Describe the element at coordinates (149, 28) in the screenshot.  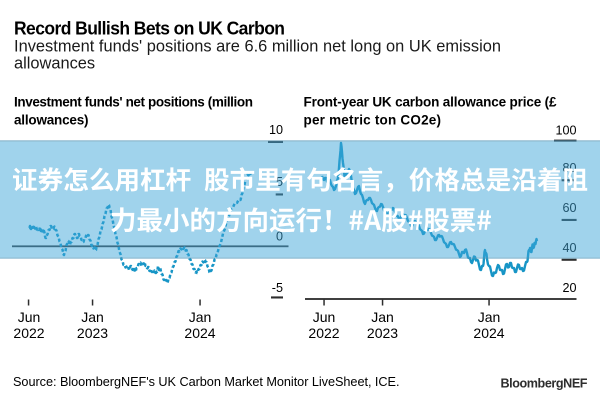
I see `svg-text:Record Bullish Bets on UK Carb: Record Bullish Bets on UK Carbon` at that location.